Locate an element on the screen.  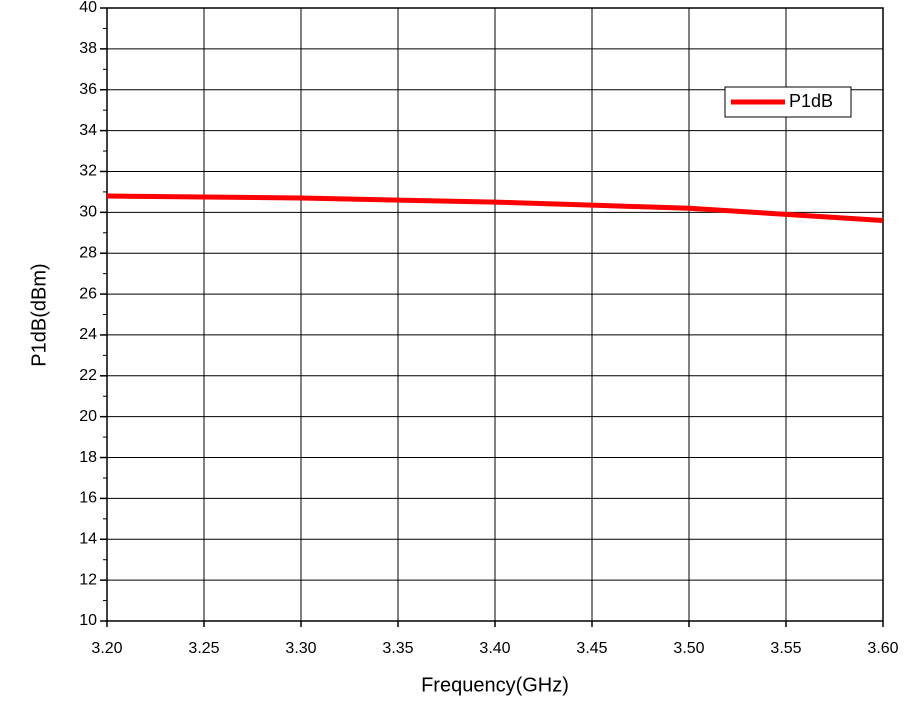
x-tick-label: 3.35 is located at coordinates (397, 648).